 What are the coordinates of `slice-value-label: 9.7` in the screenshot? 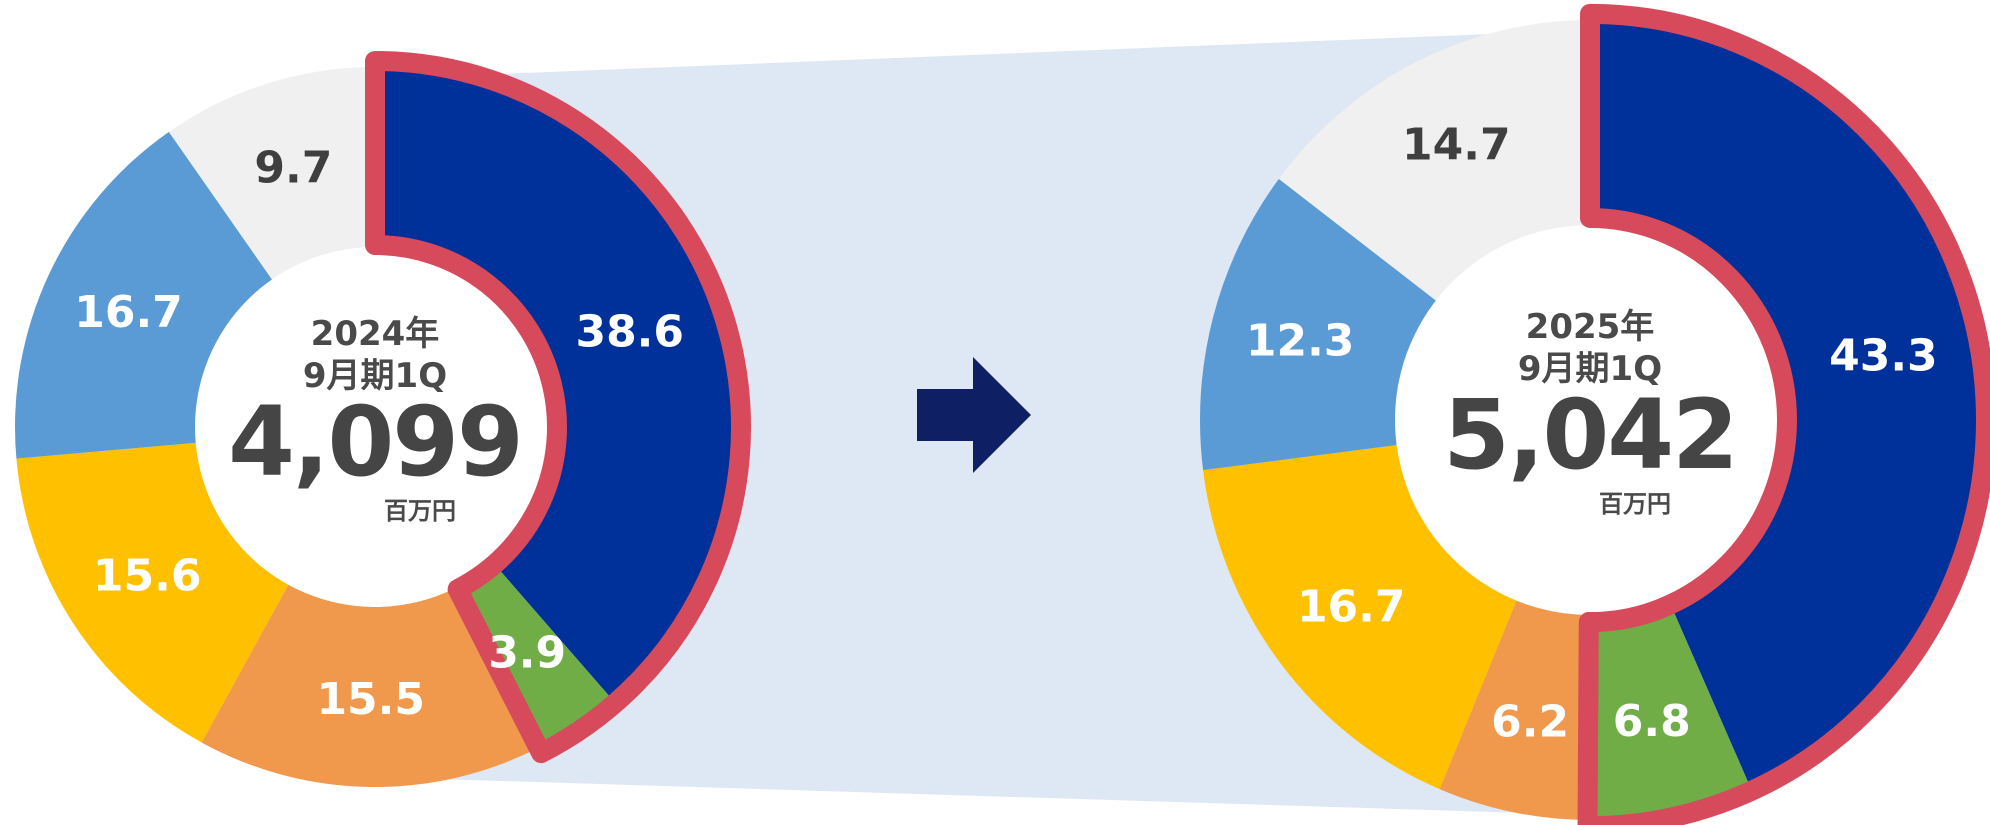 It's located at (293, 168).